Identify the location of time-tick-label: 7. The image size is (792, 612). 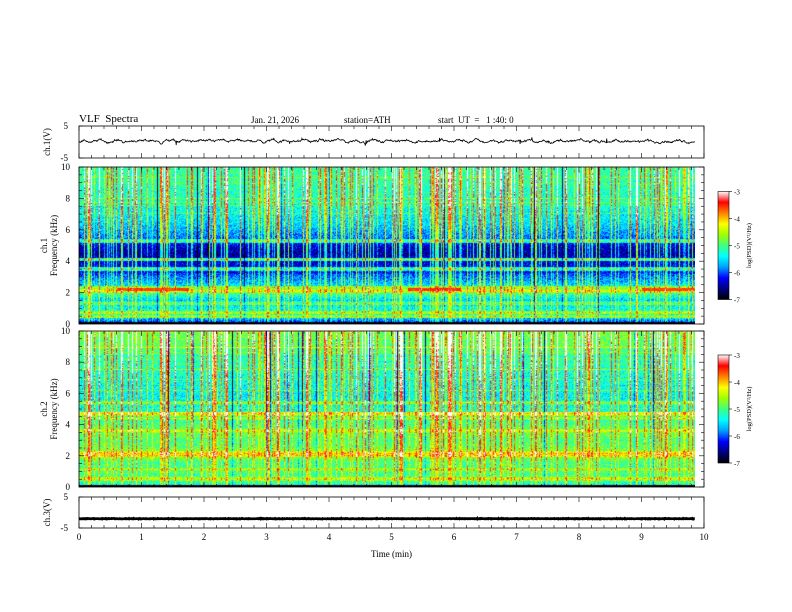
(516, 537).